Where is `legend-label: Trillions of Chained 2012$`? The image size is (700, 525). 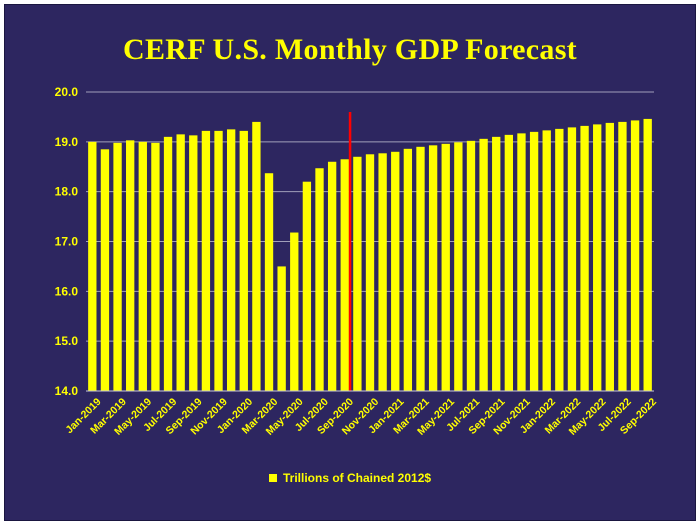 legend-label: Trillions of Chained 2012$ is located at coordinates (357, 478).